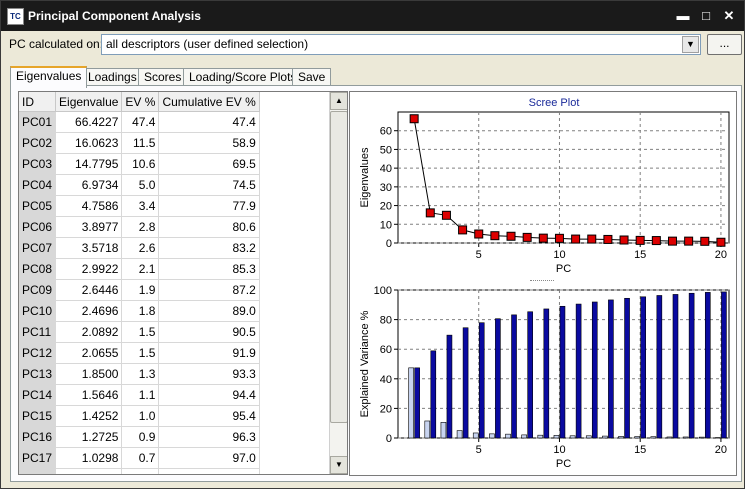 The width and height of the screenshot is (745, 489). I want to click on cumulative-ev-cell: 74.5, so click(209, 185).